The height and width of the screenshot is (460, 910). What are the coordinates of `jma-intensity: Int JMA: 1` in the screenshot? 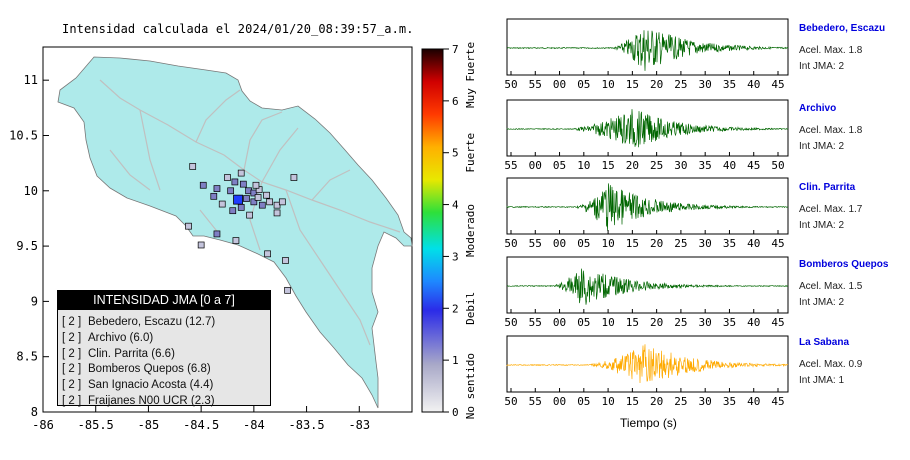 It's located at (822, 380).